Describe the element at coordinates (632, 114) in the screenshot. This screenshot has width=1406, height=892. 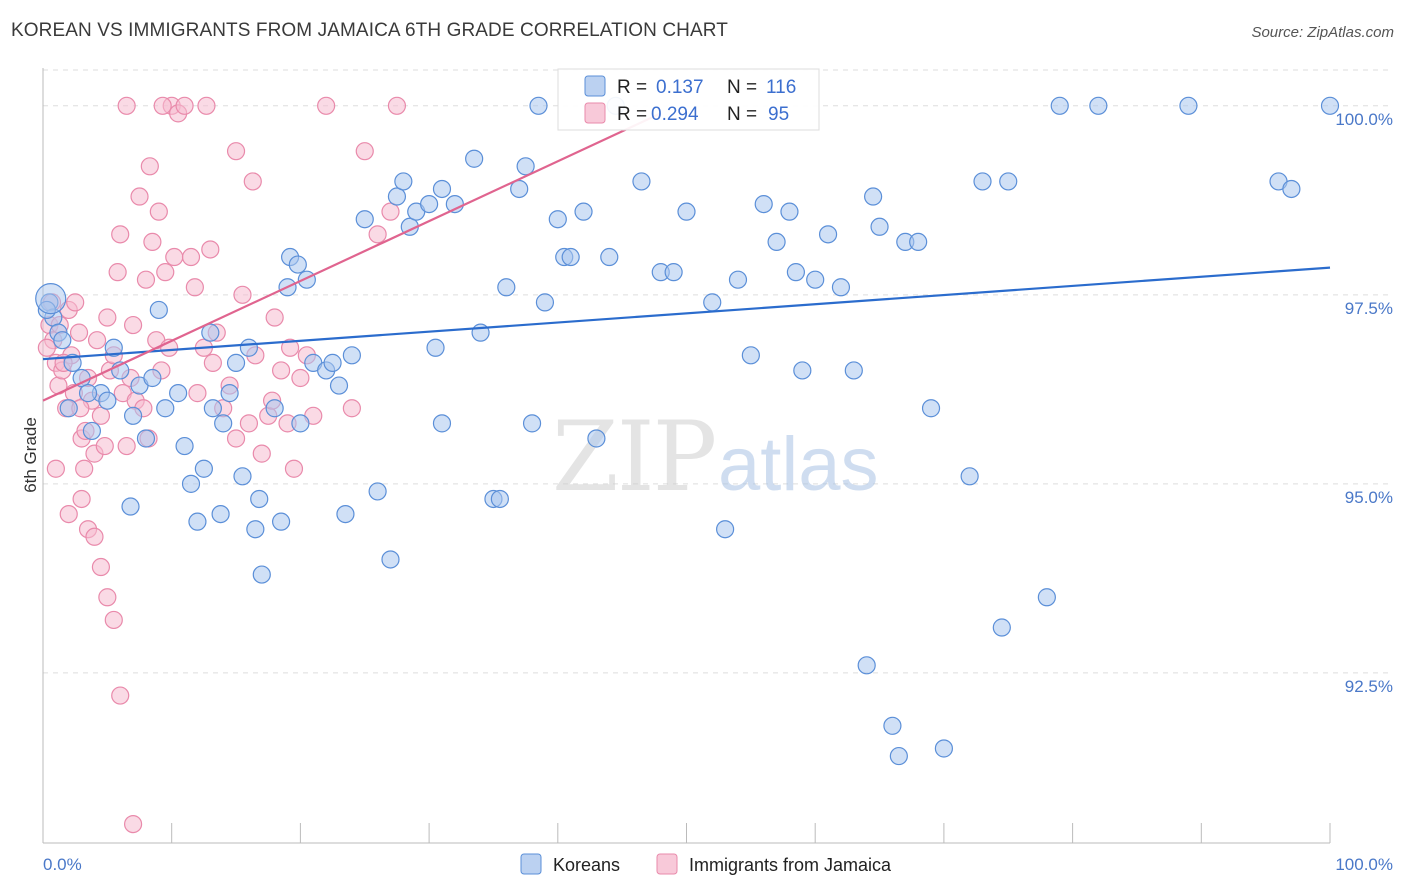
I see `jamaica-r-label: R =` at that location.